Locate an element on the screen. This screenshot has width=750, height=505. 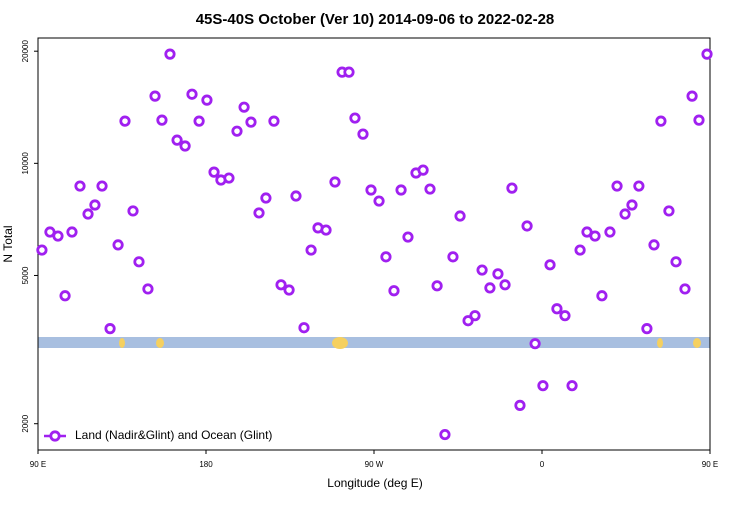
x-tick-label: 90 W is located at coordinates (374, 464).